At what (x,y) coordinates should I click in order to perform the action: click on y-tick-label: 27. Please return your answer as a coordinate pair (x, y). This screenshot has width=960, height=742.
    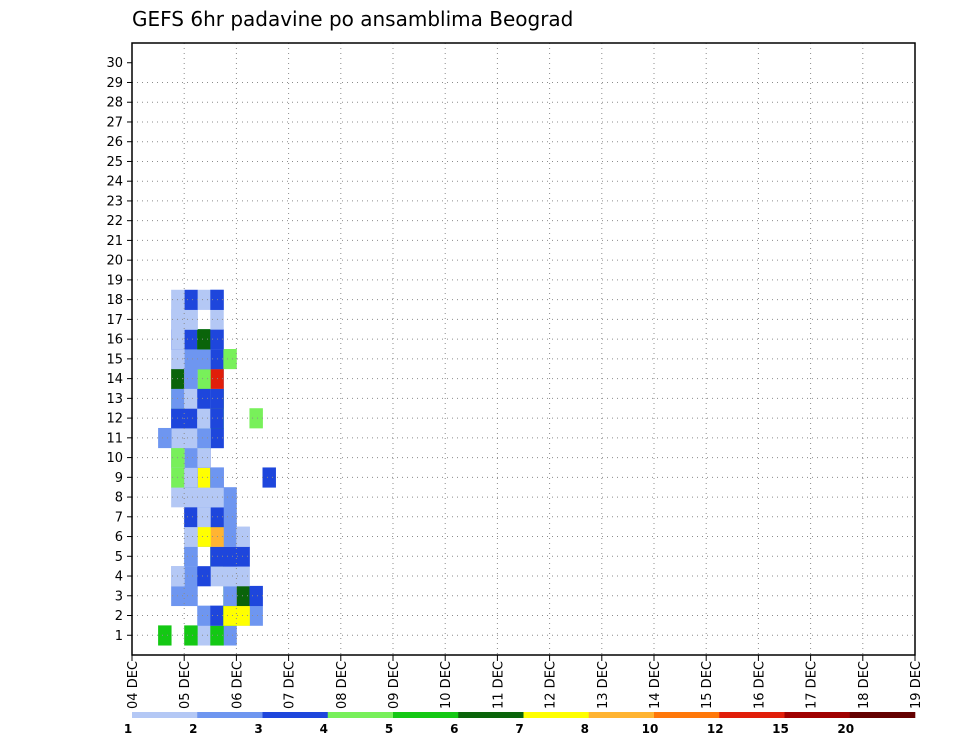
    Looking at the image, I should click on (114, 122).